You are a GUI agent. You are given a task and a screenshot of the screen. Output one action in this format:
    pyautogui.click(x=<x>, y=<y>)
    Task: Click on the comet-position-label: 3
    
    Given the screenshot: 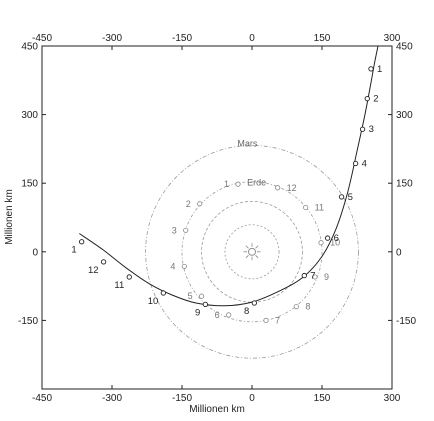 What is the action you would take?
    pyautogui.click(x=371, y=129)
    